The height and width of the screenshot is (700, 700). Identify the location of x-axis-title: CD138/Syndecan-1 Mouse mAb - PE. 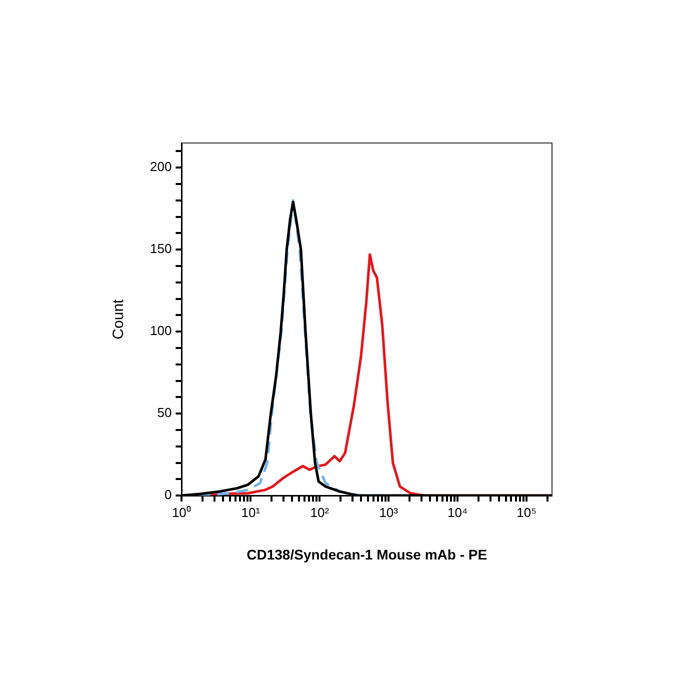
(367, 554).